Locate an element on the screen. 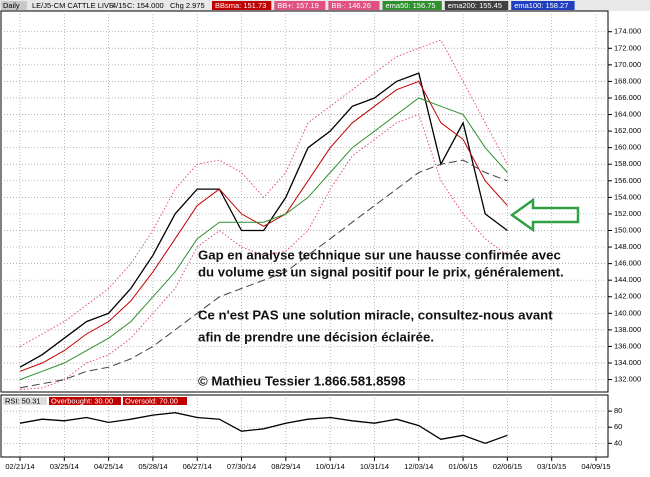 The image size is (650, 477). y-tick-label: 160.000 is located at coordinates (627, 147).